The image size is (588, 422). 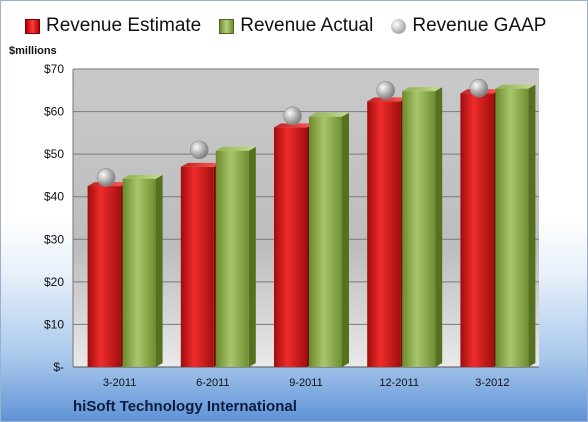 What do you see at coordinates (54, 197) in the screenshot?
I see `y-tick-label: $40` at bounding box center [54, 197].